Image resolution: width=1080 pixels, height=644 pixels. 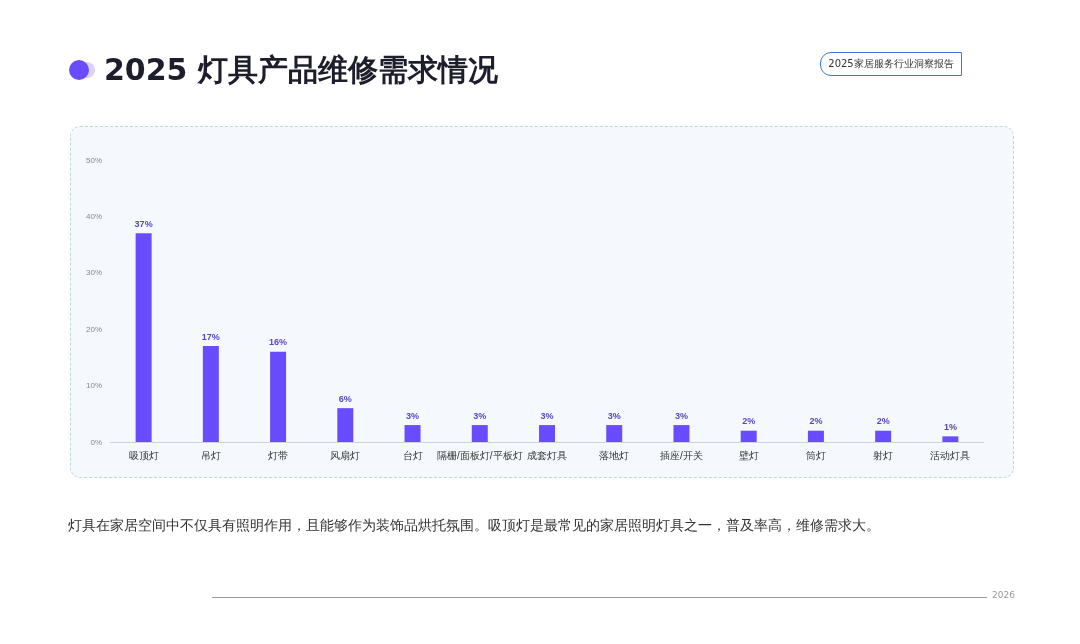 I want to click on data-label: 17%, so click(x=210, y=336).